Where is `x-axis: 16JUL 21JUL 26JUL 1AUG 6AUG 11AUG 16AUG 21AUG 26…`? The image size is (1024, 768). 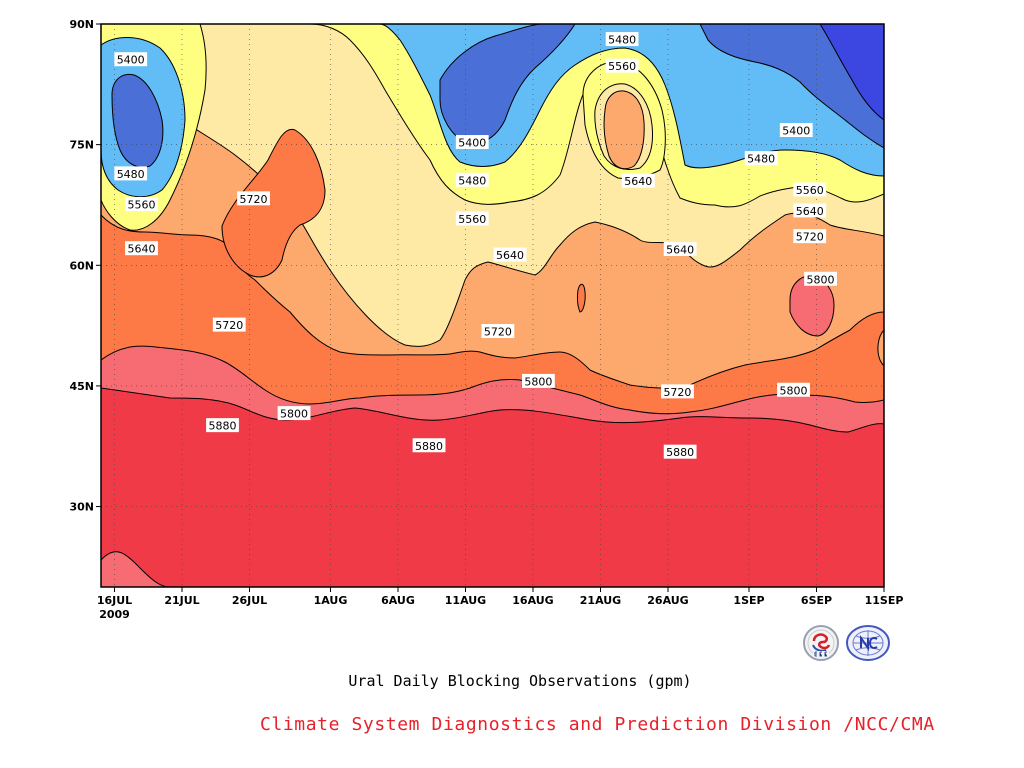
x-axis: 16JUL 21JUL 26JUL 1AUG 6AUG 11AUG 16AUG 21AUG 26… is located at coordinates (500, 597).